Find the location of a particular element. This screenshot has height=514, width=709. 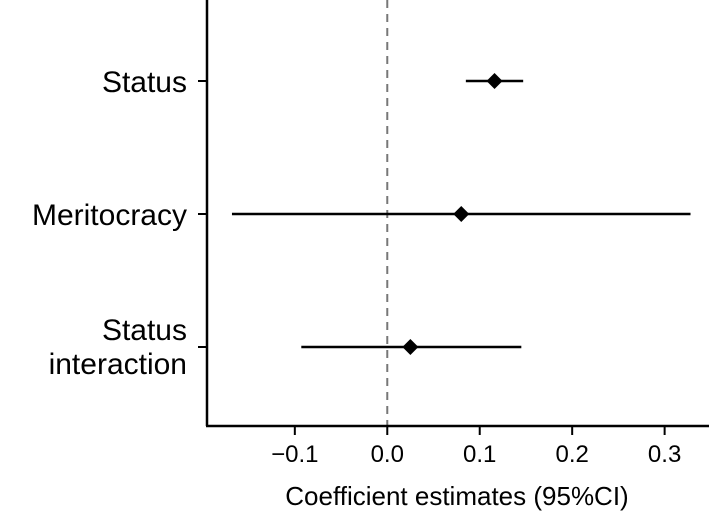

category-label-line: Meritocracy is located at coordinates (109, 215).